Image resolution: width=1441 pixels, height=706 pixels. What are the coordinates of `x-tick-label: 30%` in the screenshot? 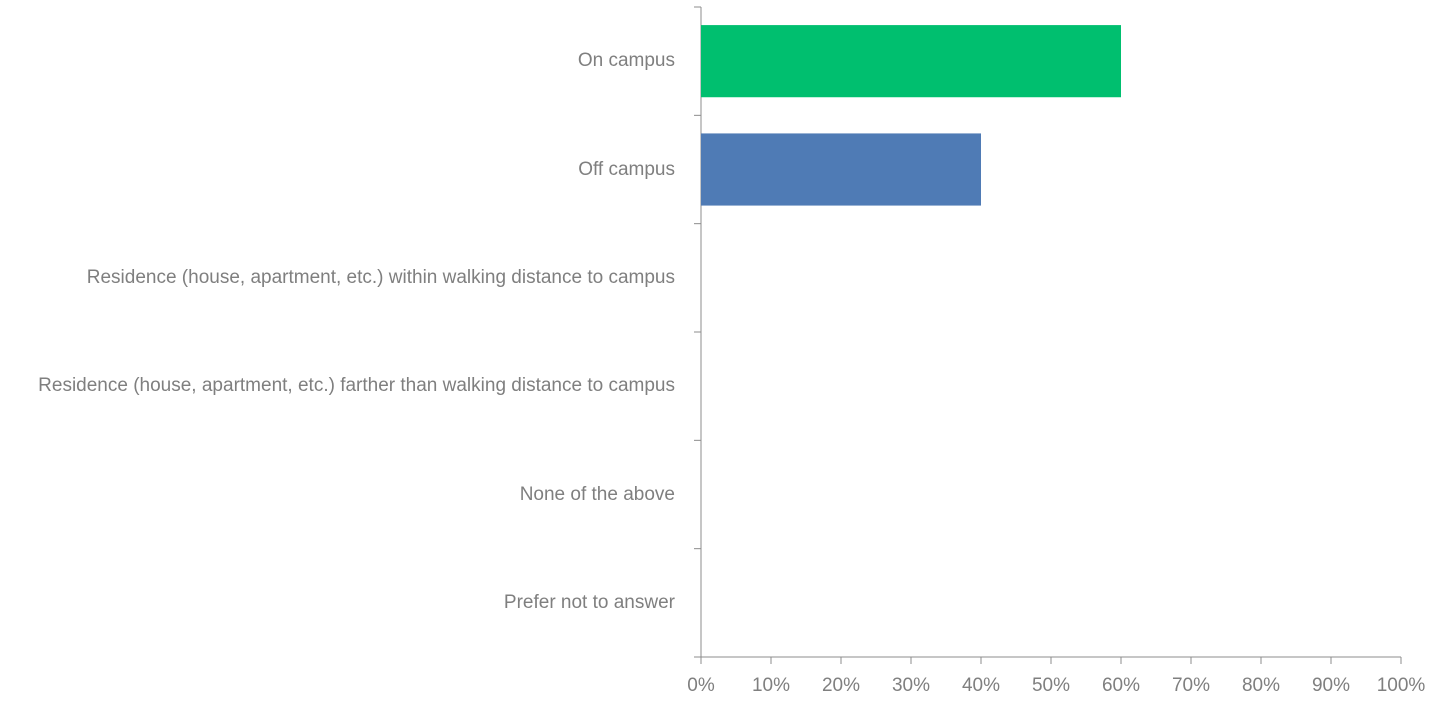 It's located at (911, 685).